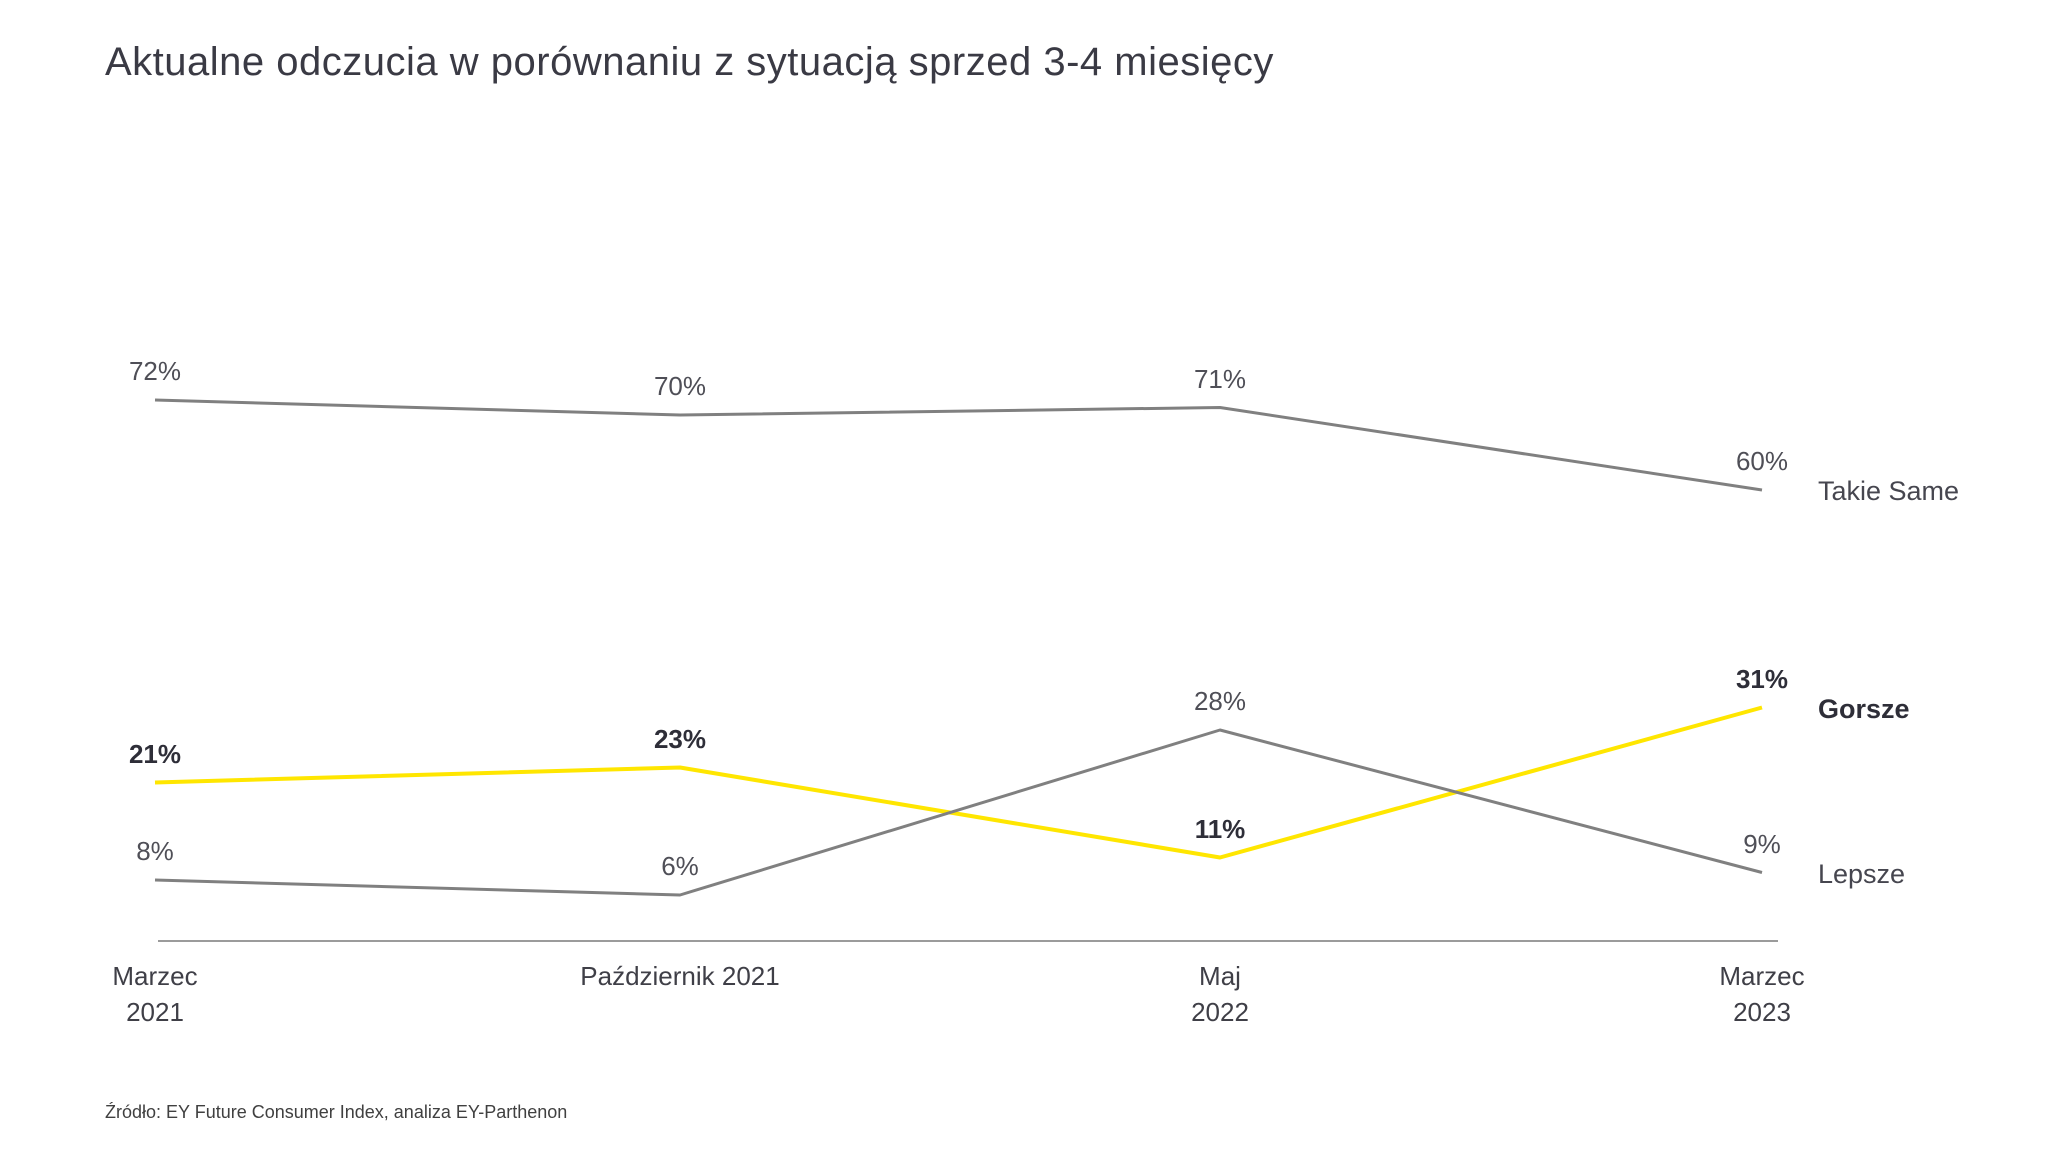 Image resolution: width=2048 pixels, height=1152 pixels. Describe the element at coordinates (155, 994) in the screenshot. I see `x-axis-label-0: Marzec 2021` at that location.